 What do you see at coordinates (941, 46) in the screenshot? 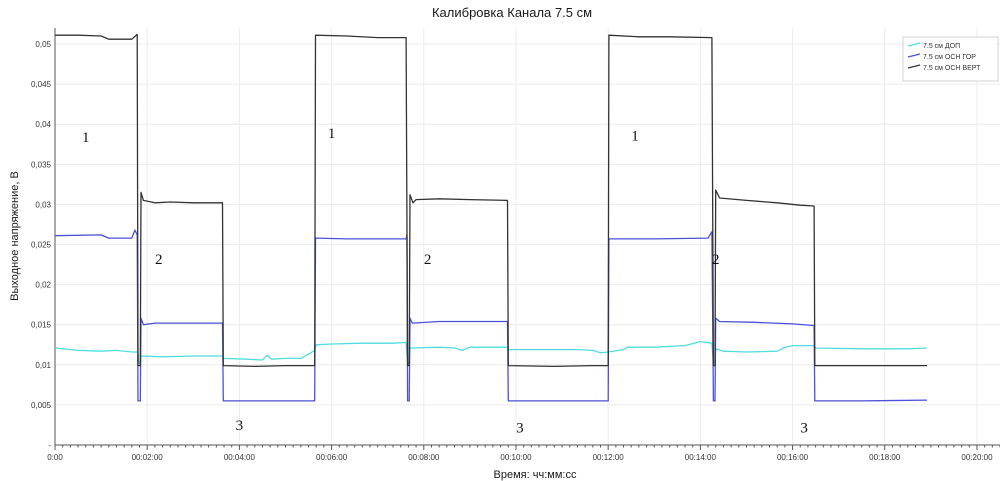
I see `legend-entry: 7.5 см ДОП` at bounding box center [941, 46].